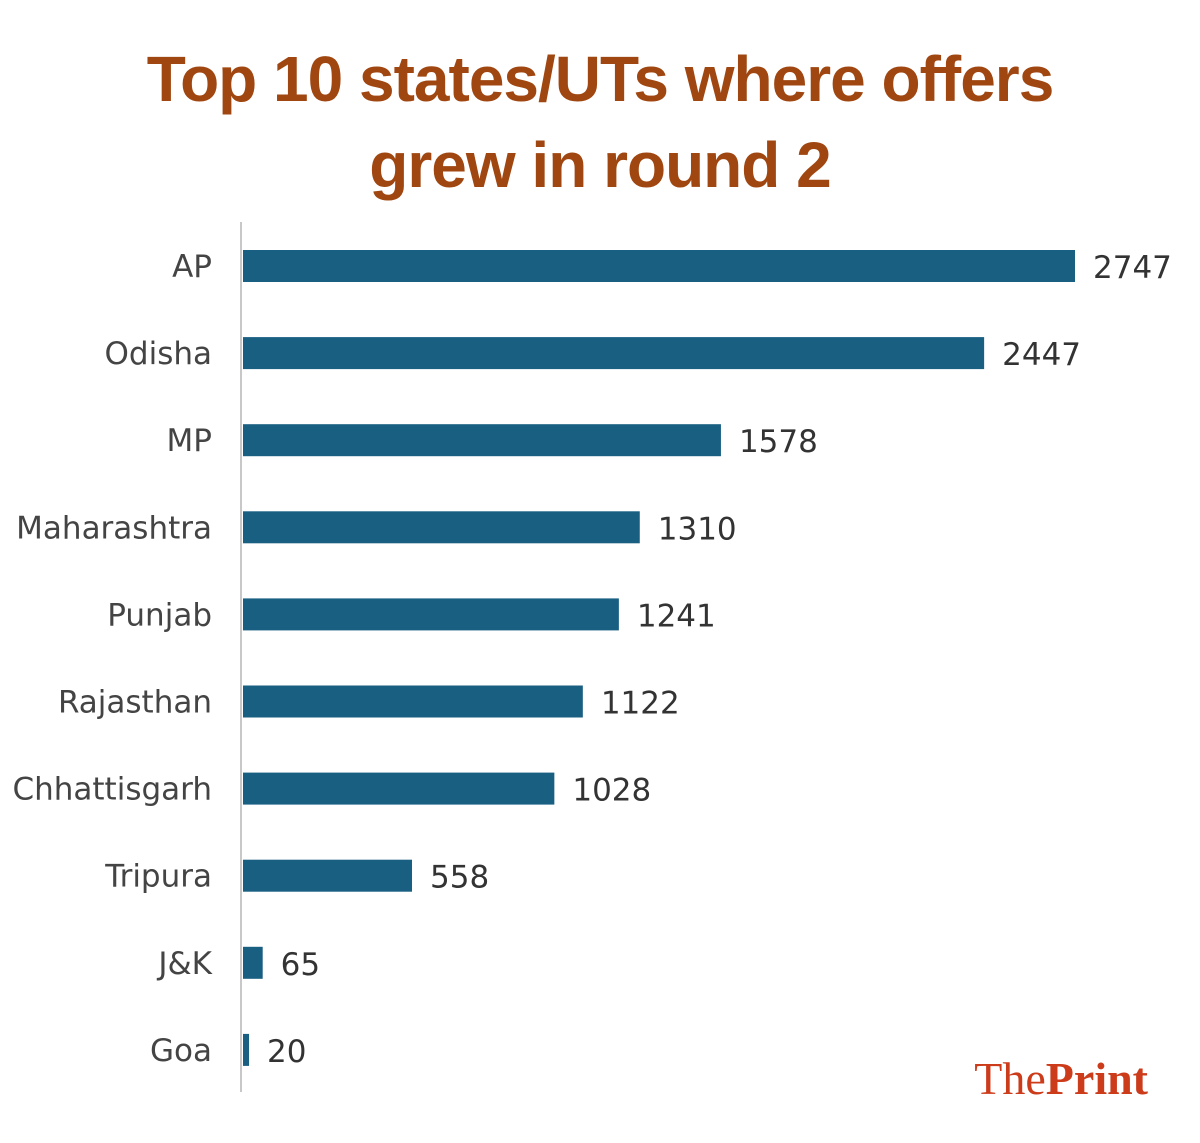 Image resolution: width=1200 pixels, height=1143 pixels. What do you see at coordinates (413, 701) in the screenshot?
I see `bar-rajasthan` at bounding box center [413, 701].